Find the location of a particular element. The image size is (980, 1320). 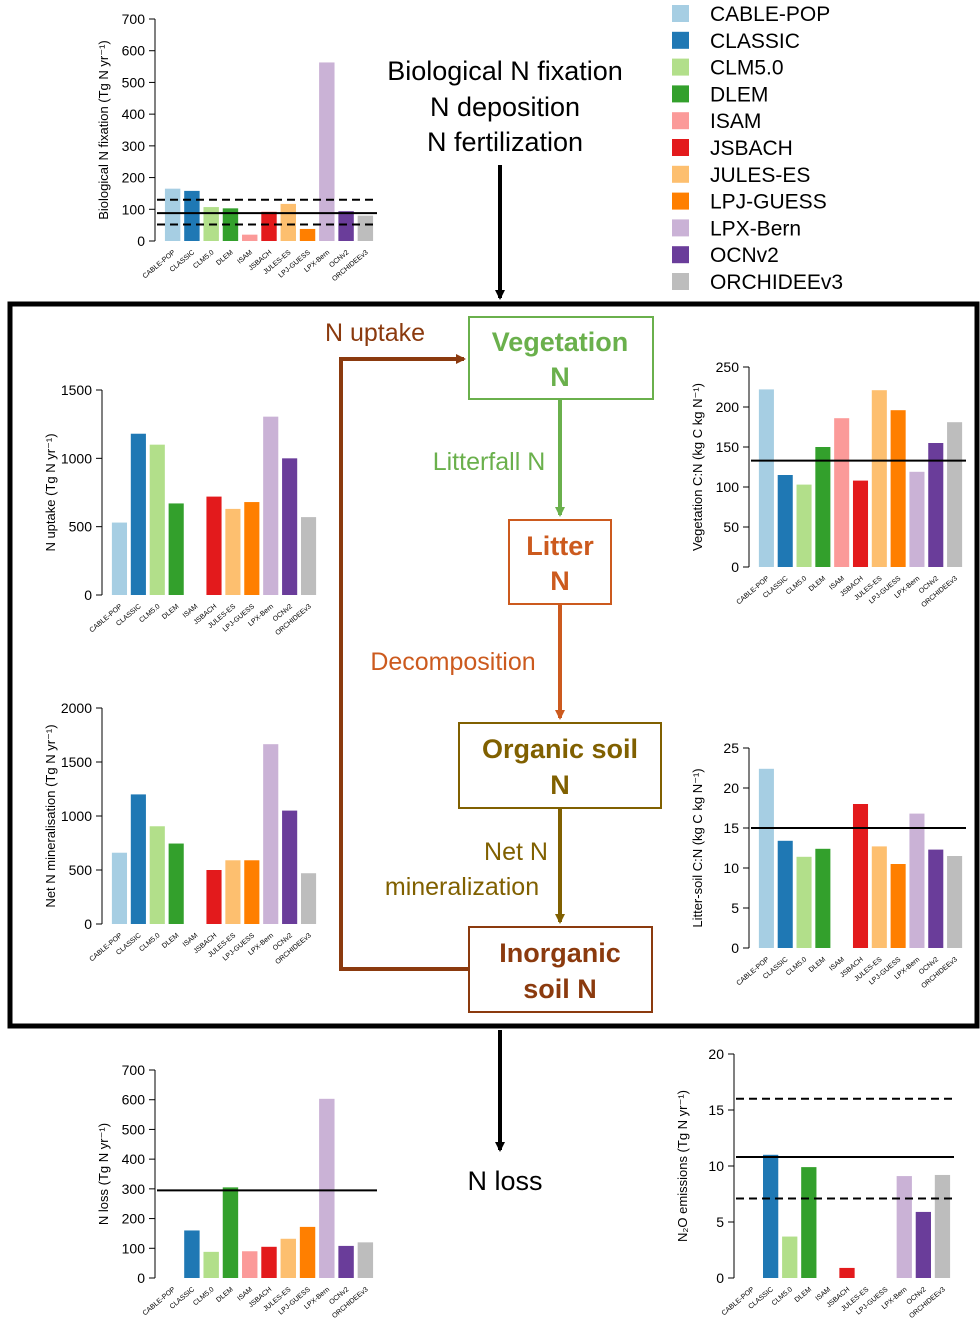

y-tick-label: 250 is located at coordinates (728, 367).